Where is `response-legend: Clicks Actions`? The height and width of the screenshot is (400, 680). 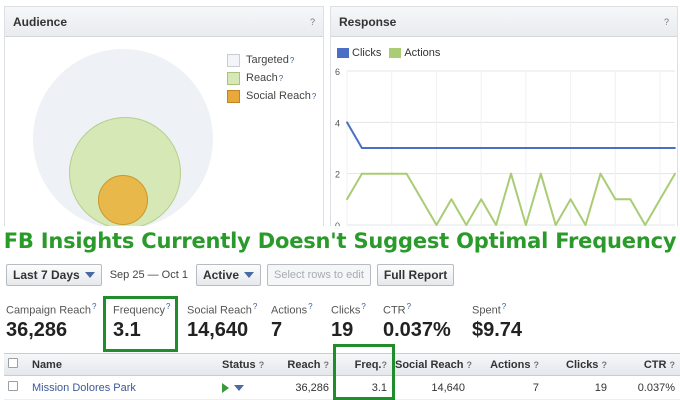 response-legend: Clicks Actions is located at coordinates (392, 53).